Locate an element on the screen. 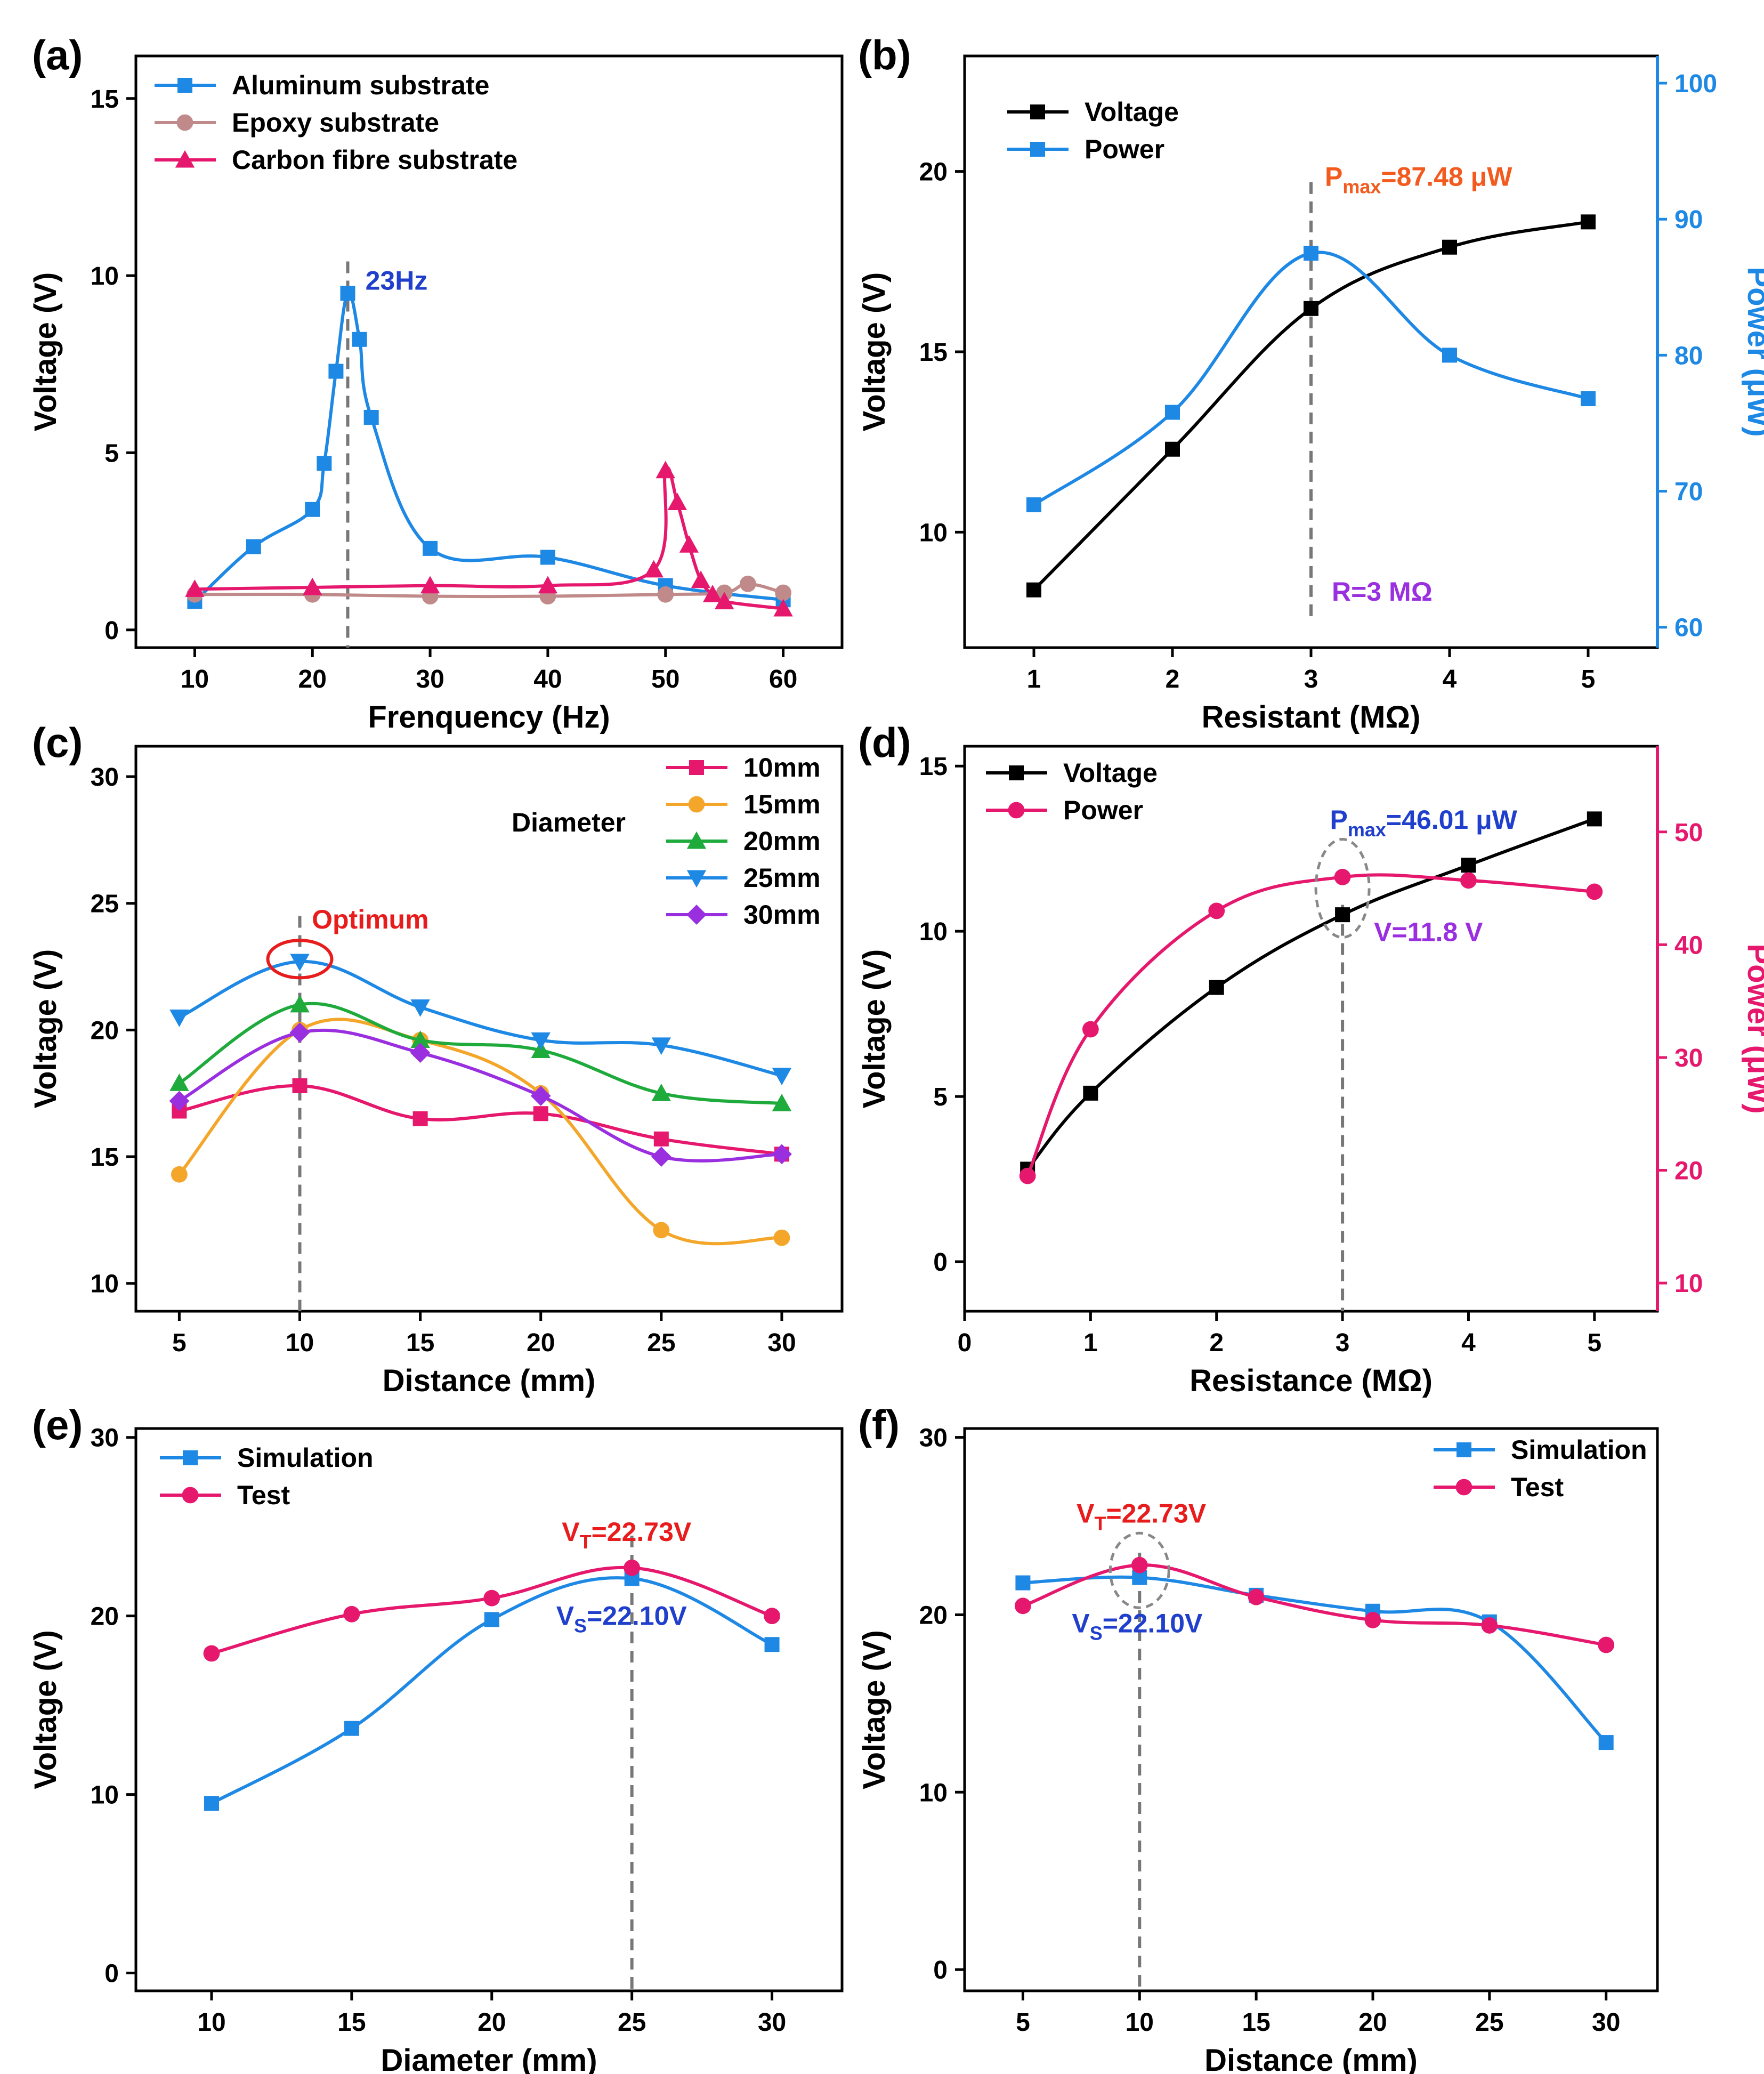 This screenshot has width=1764, height=2074. legend-label: 10mm is located at coordinates (782, 767).